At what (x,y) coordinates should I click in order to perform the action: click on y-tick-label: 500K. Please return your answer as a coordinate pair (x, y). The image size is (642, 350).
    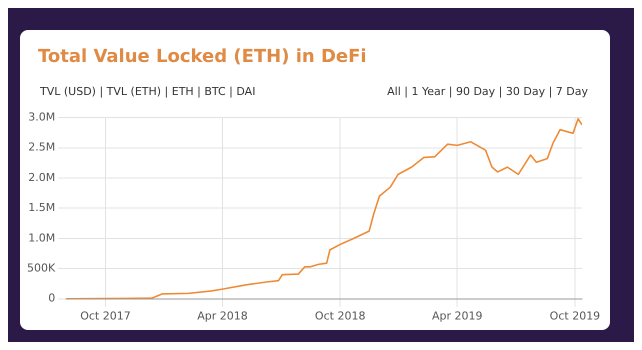
    Looking at the image, I should click on (41, 267).